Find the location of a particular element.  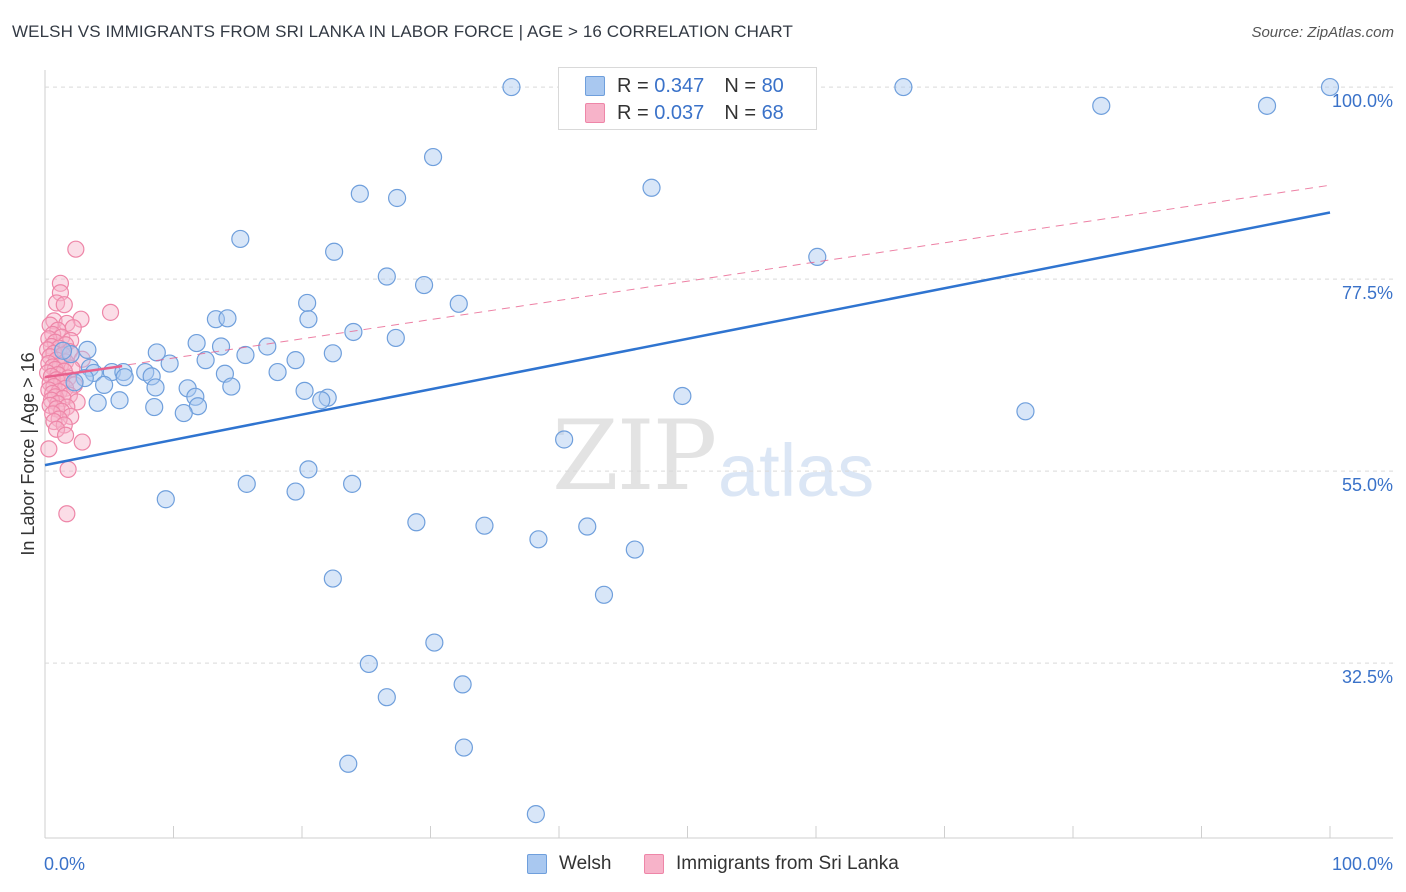

watermark-atlas: atlas is located at coordinates (796, 470).